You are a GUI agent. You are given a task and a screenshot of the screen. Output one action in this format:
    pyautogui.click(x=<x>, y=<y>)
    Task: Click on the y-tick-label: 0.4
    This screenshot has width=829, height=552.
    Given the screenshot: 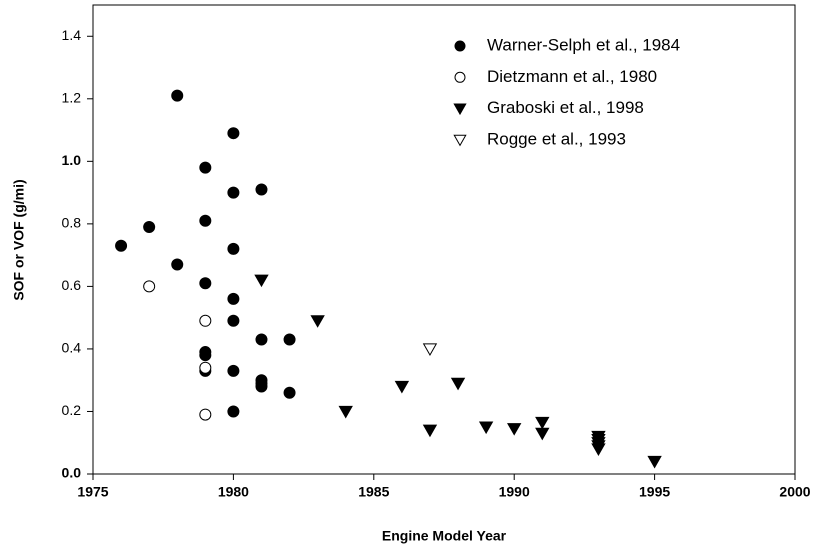 What is the action you would take?
    pyautogui.click(x=72, y=348)
    